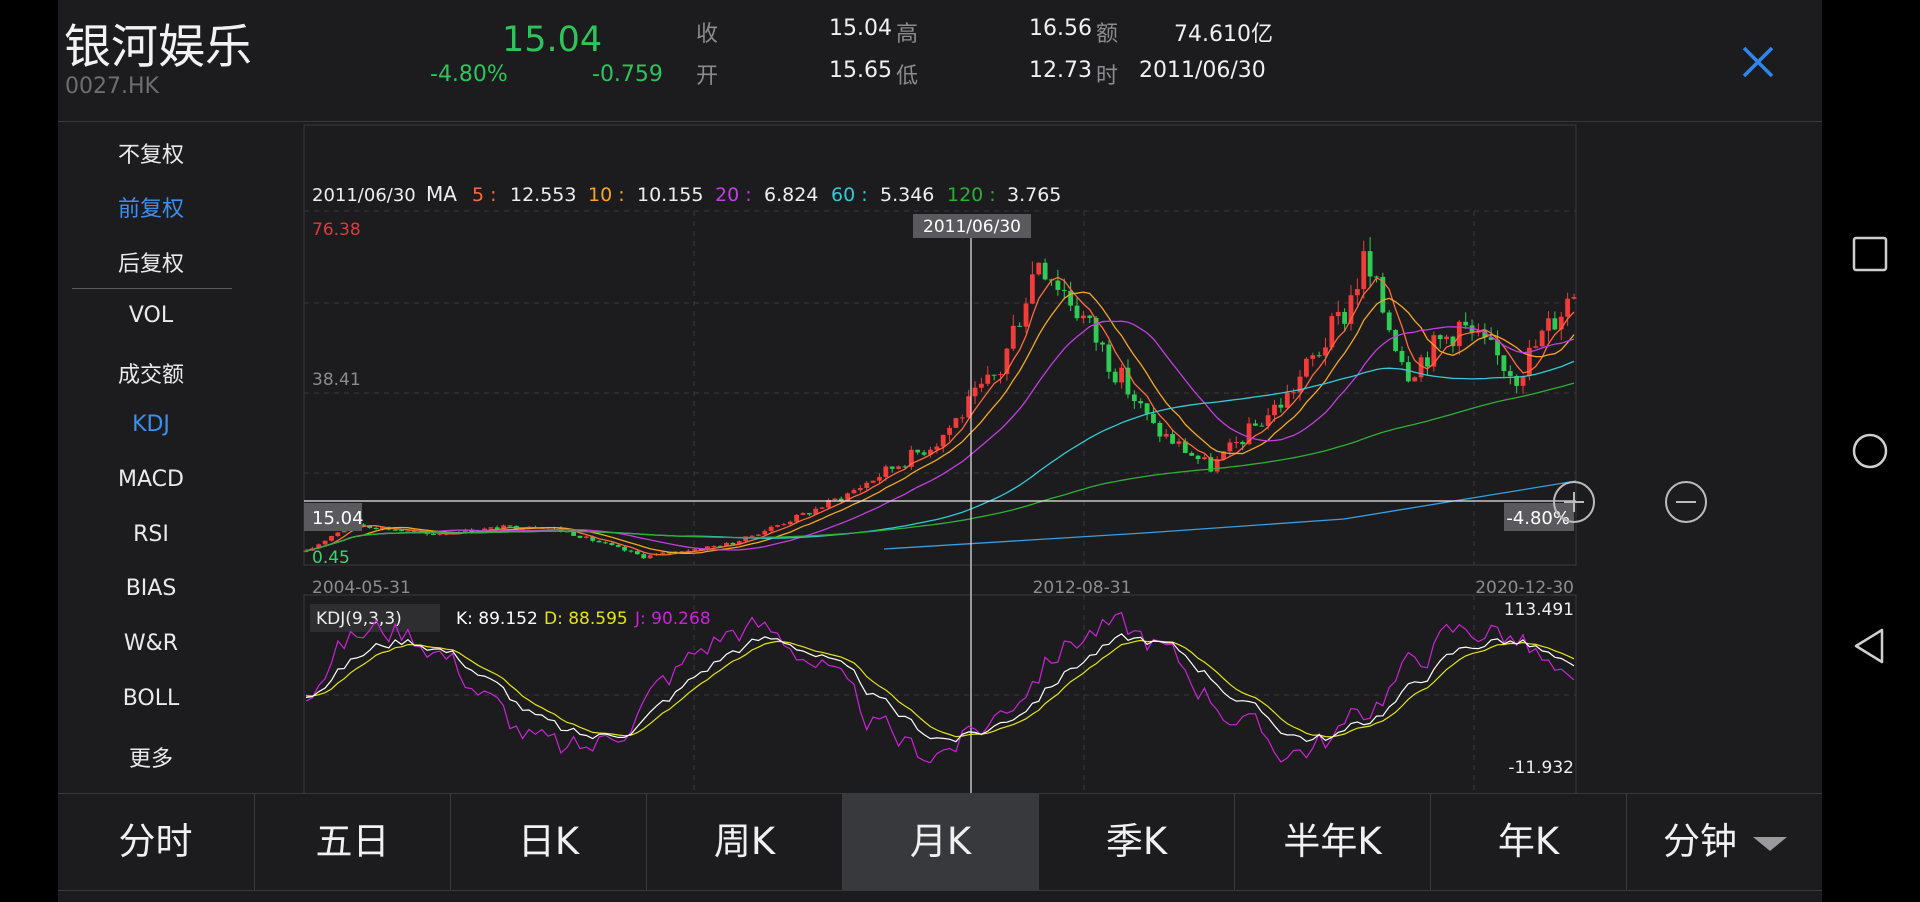  Describe the element at coordinates (151, 315) in the screenshot. I see `menu-item-vol: VOL` at that location.